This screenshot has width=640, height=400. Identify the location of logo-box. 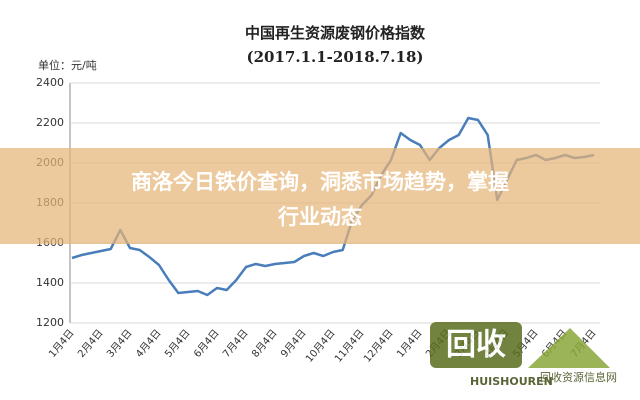
(476, 345).